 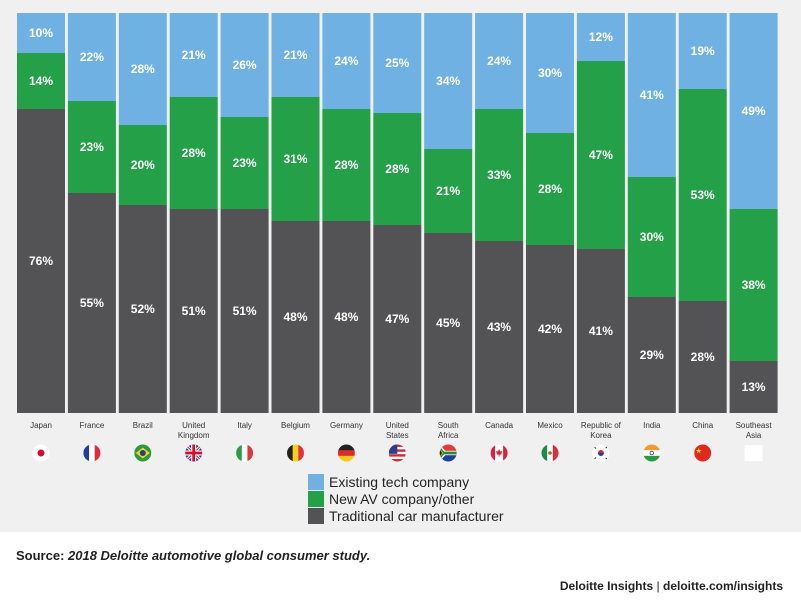 I want to click on data-label: 19%, so click(x=703, y=51).